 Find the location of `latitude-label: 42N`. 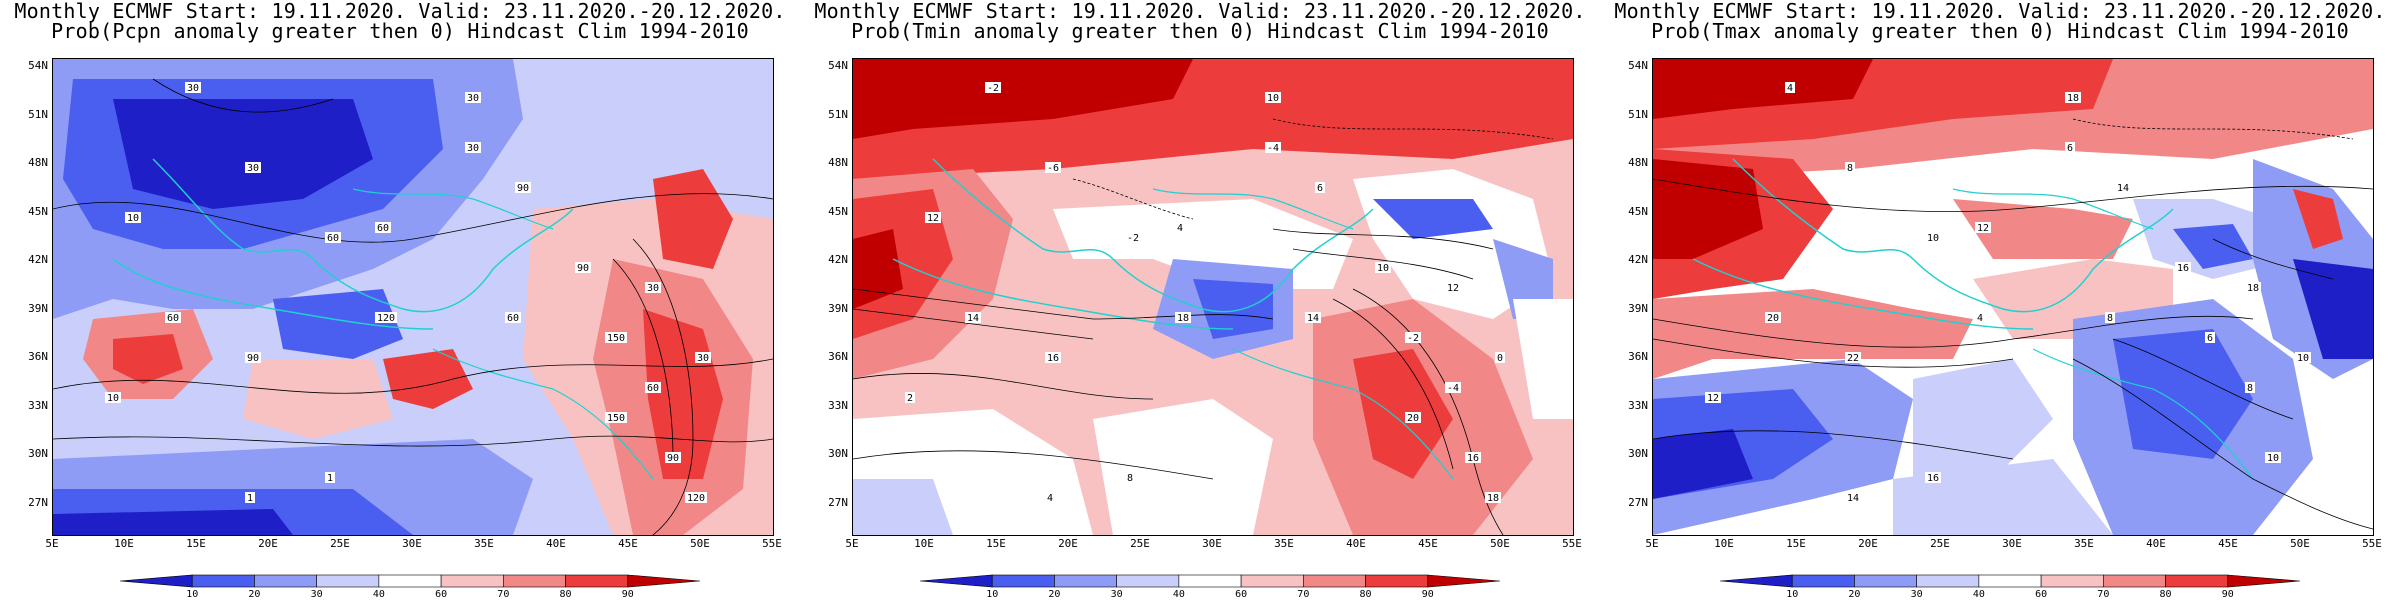

latitude-label: 42N is located at coordinates (38, 260).